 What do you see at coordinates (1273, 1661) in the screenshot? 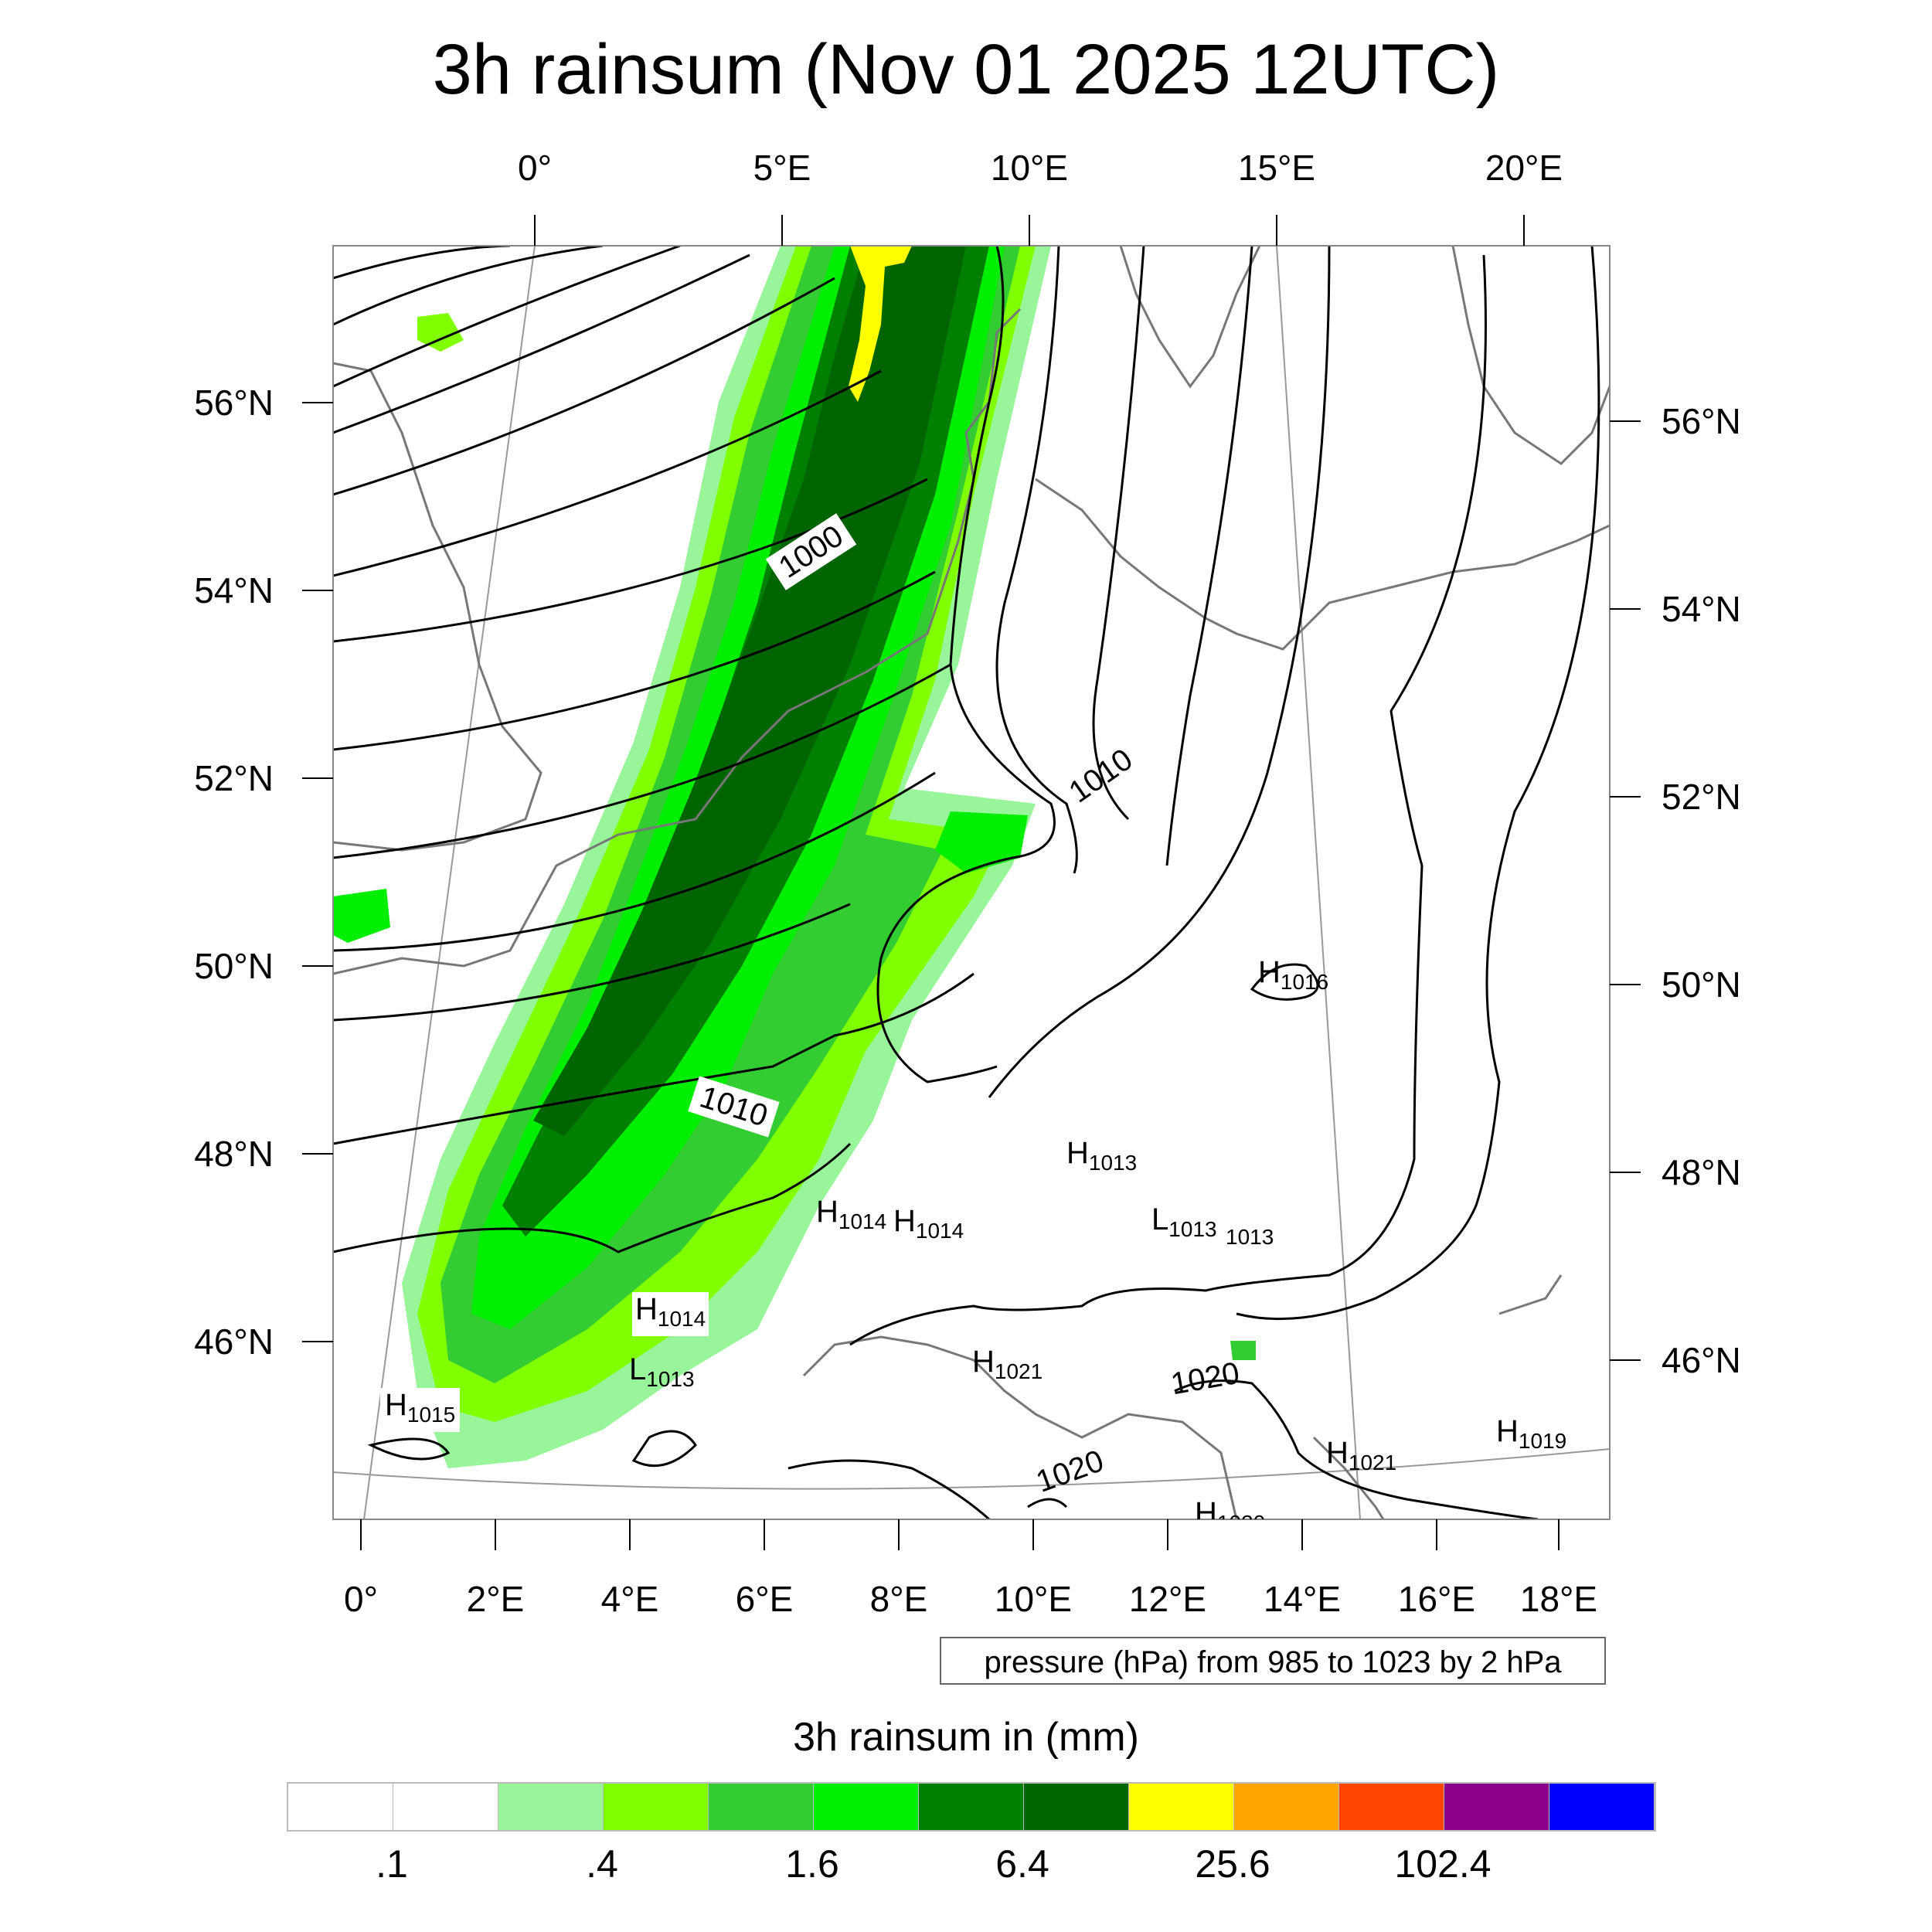
I see `contour-info-label: pressure (hPa) from 985 to 1023 by 2 hPa` at bounding box center [1273, 1661].